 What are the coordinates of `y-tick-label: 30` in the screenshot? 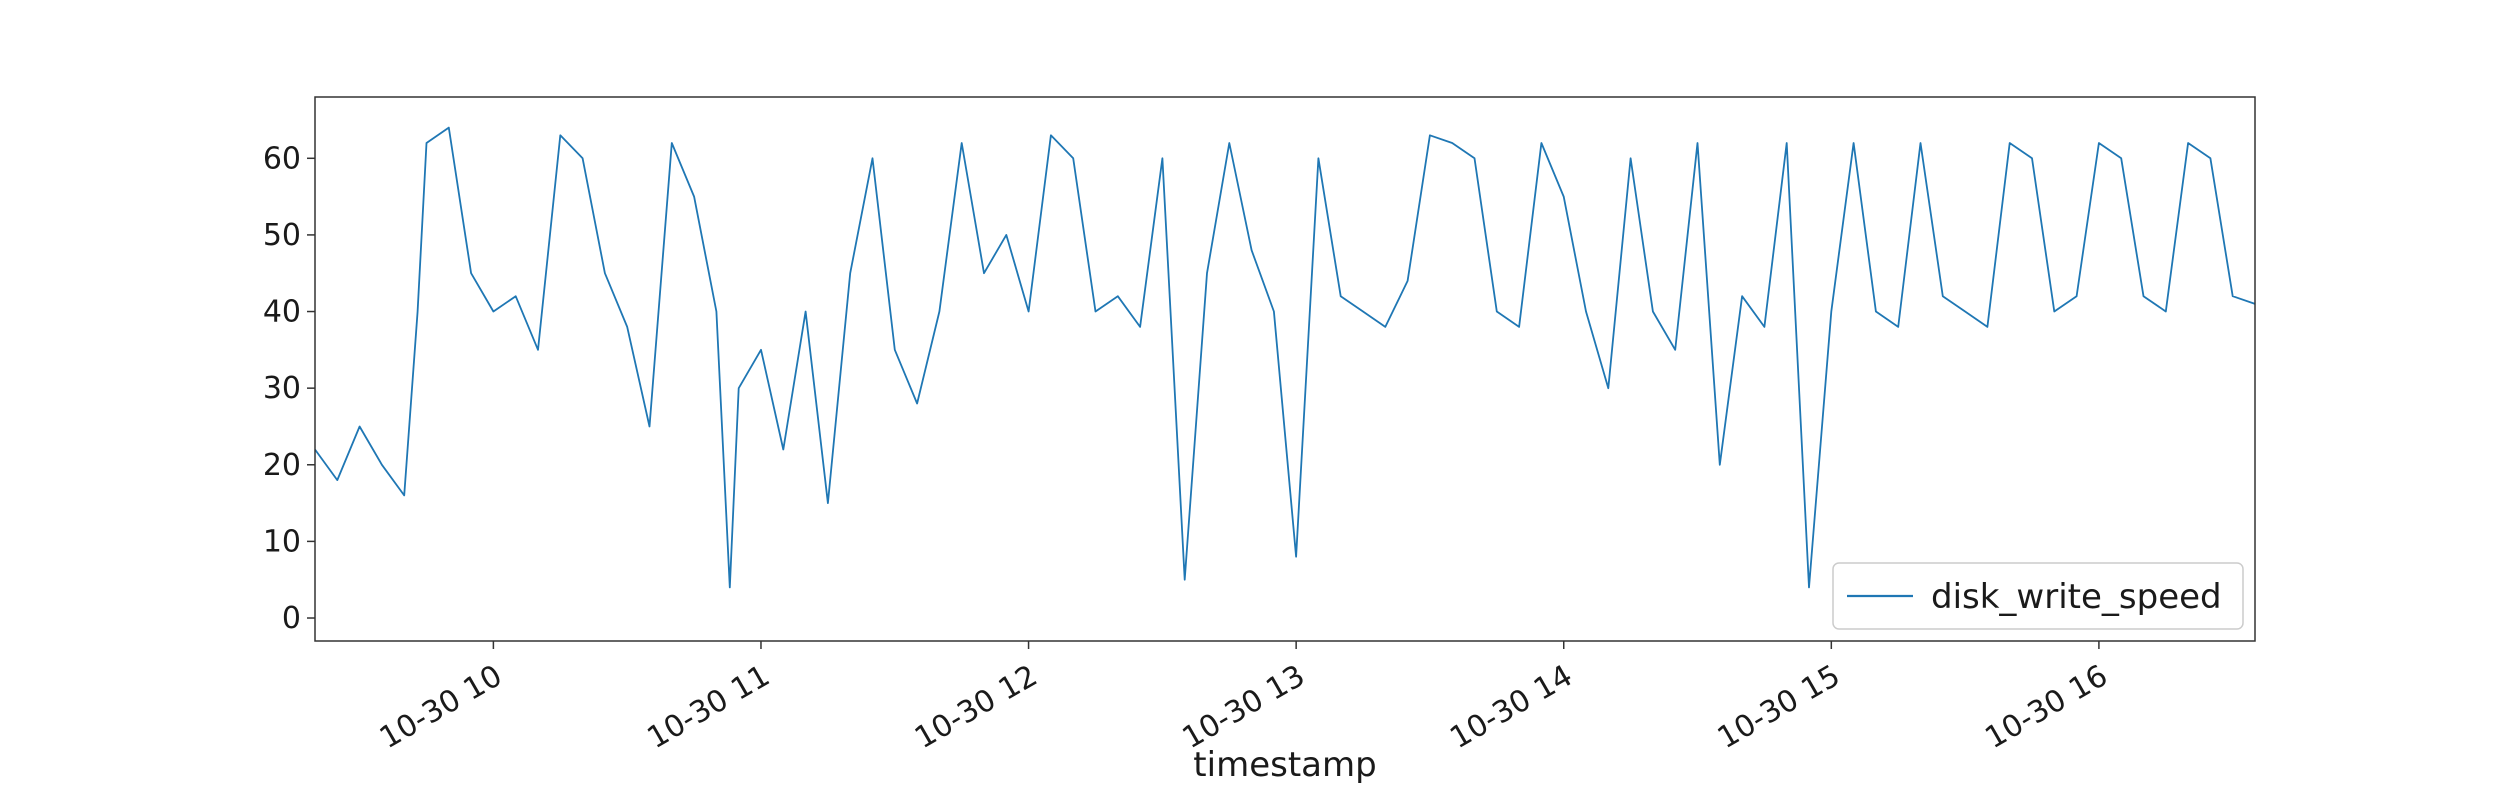 It's located at (282, 388).